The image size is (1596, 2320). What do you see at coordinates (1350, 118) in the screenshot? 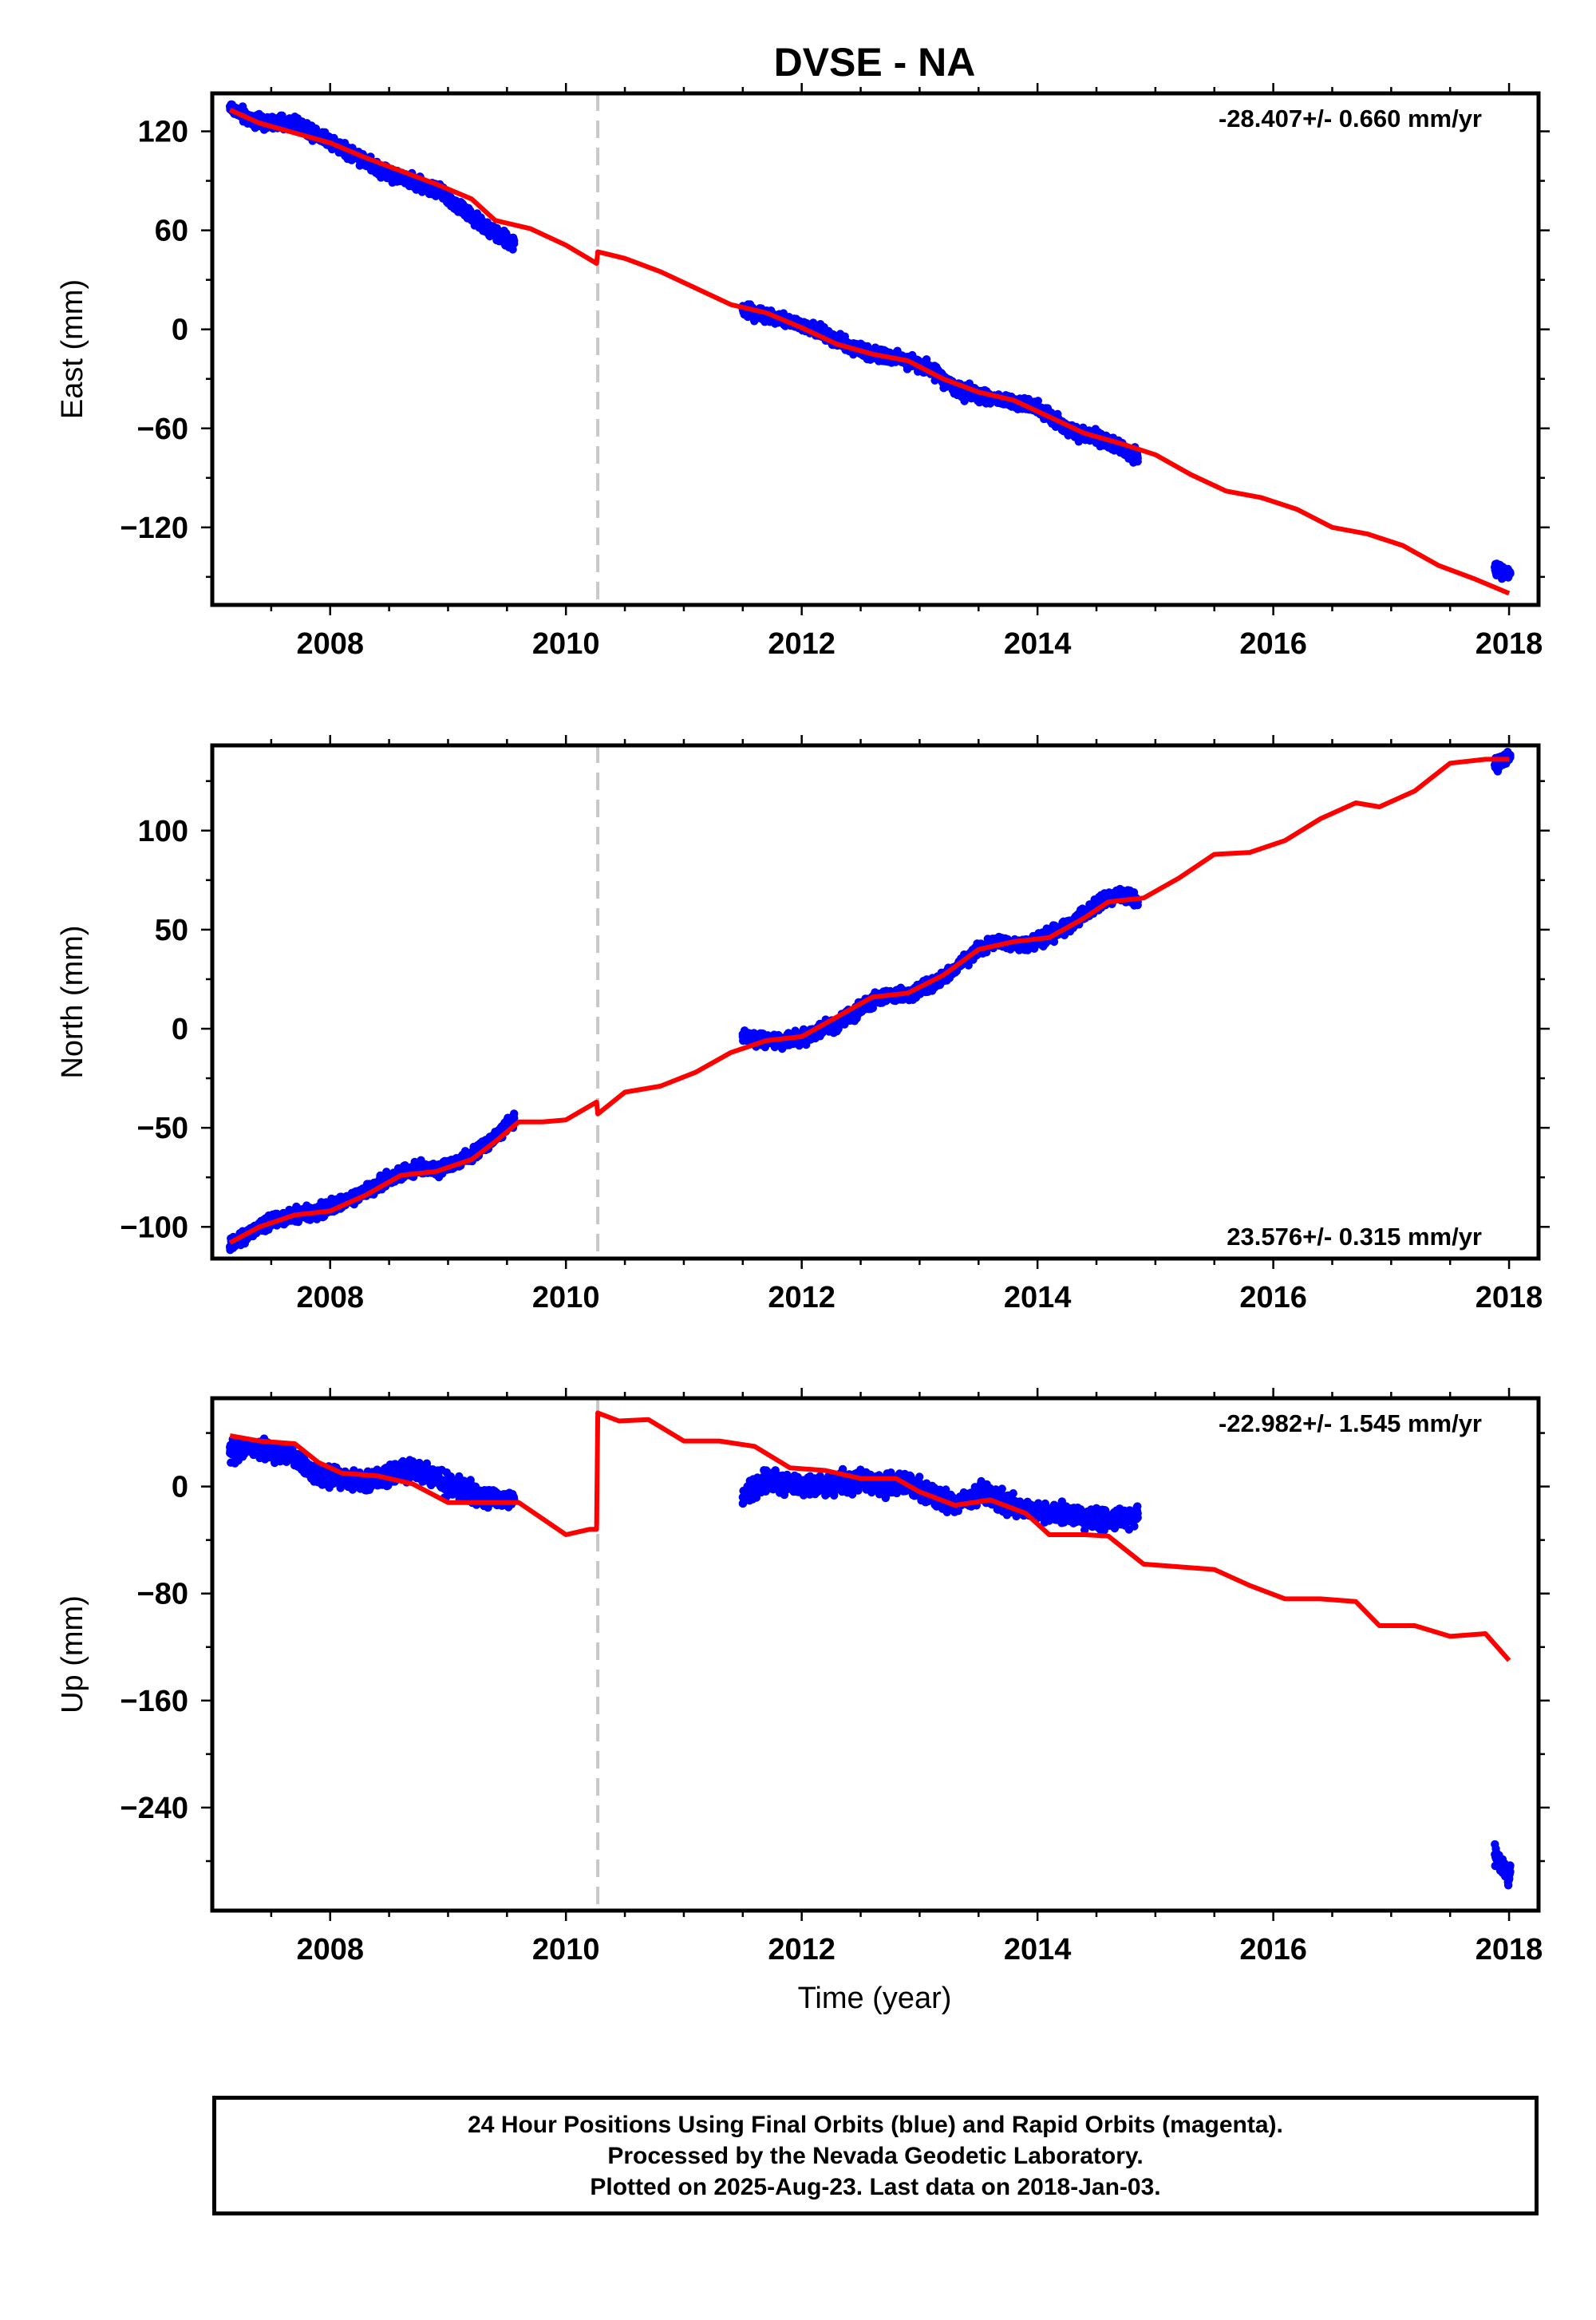
I see `velocity-label: -28.407+/- 0.660 mm/yr` at bounding box center [1350, 118].